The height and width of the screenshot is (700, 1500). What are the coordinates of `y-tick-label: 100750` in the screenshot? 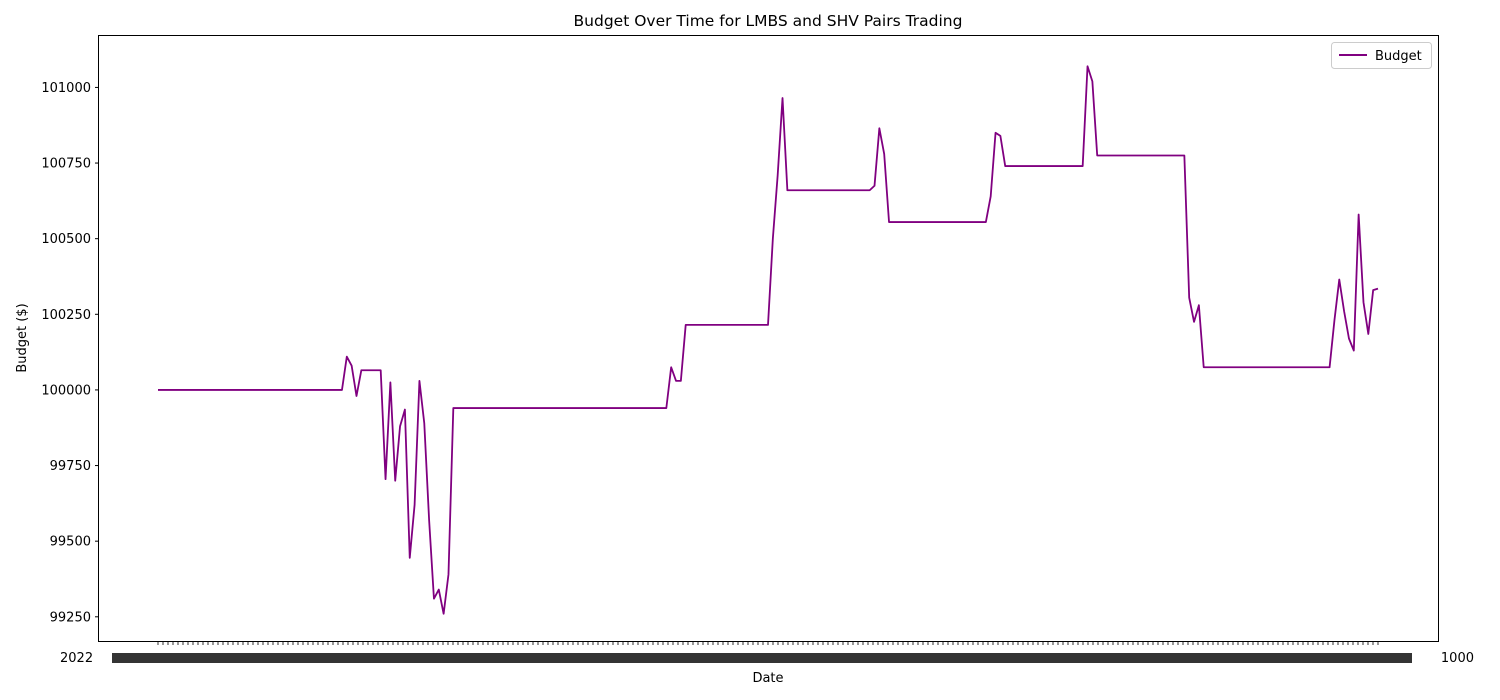 It's located at (66, 164).